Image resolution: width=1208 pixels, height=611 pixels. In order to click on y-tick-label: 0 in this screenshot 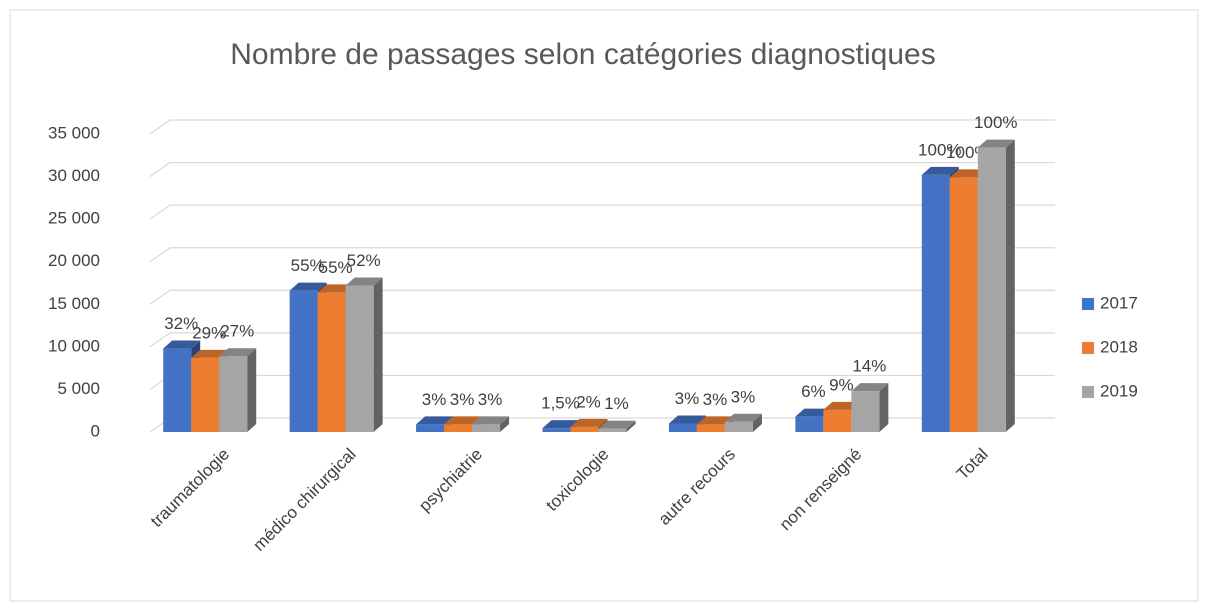, I will do `click(95, 430)`.